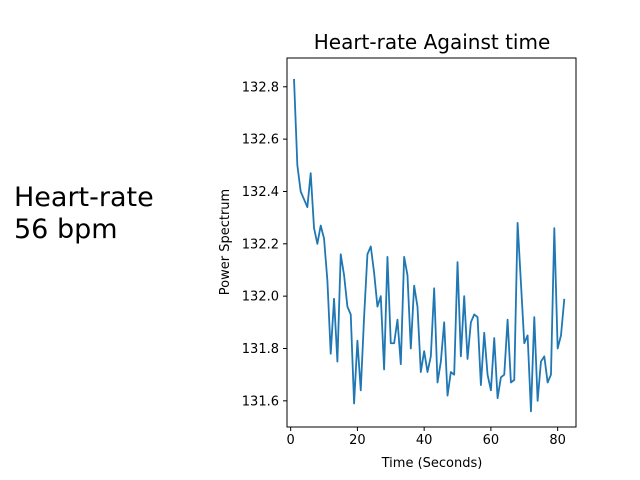 This screenshot has width=640, height=480. I want to click on x-tick-label: 40, so click(424, 440).